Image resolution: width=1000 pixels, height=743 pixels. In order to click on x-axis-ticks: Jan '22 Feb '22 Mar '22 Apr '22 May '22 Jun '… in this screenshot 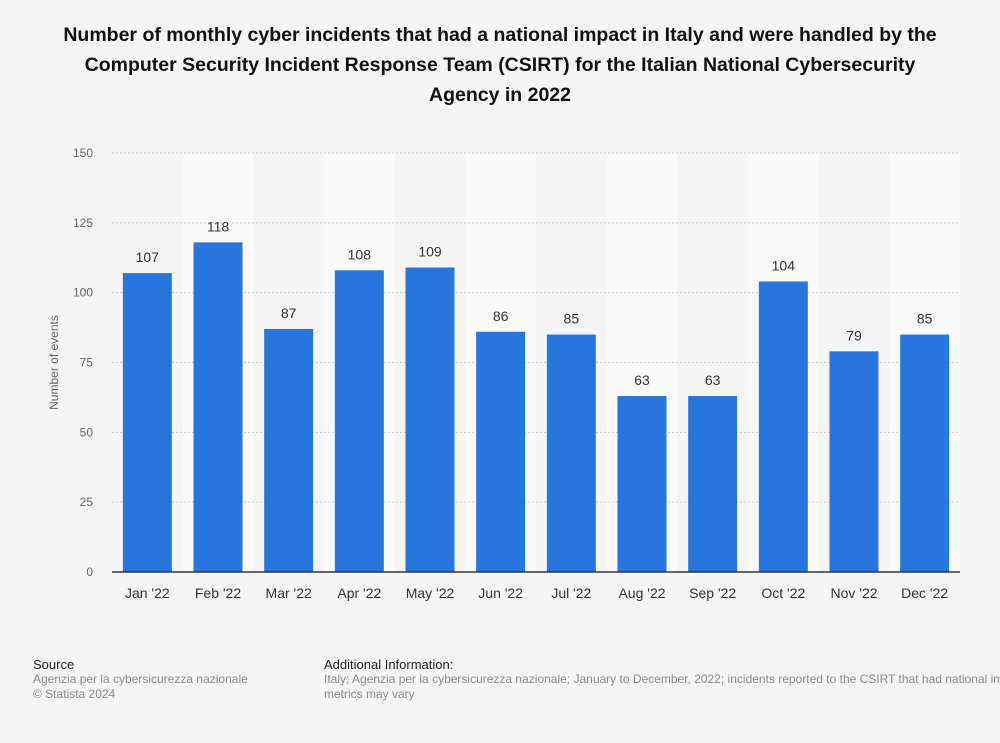, I will do `click(536, 593)`.